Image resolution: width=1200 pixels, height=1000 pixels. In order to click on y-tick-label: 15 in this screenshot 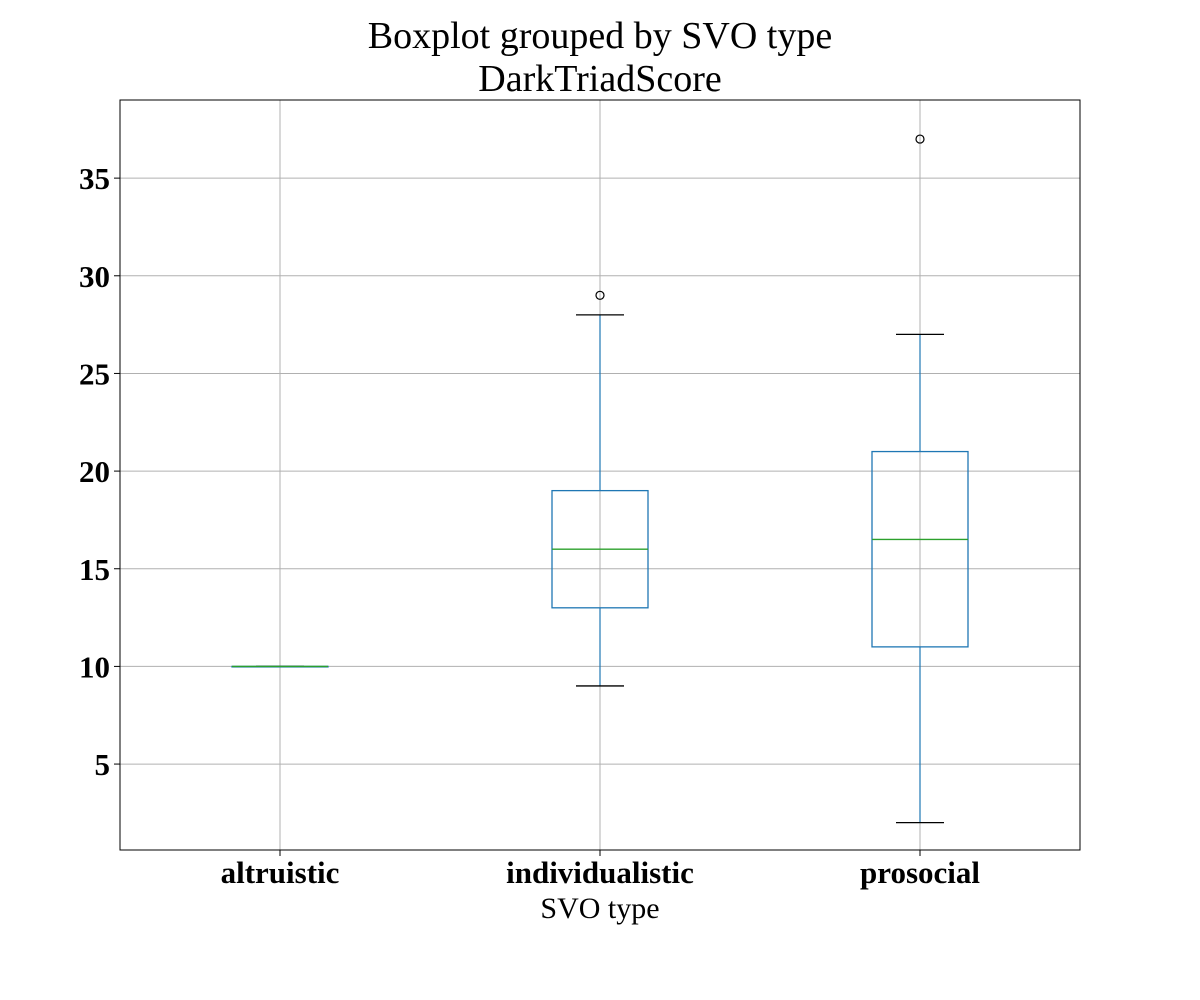, I will do `click(94, 569)`.